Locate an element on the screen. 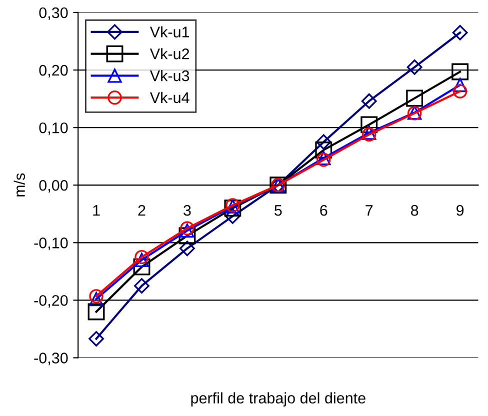 This screenshot has width=488, height=416. y-tick-label: 0,20 is located at coordinates (53, 71).